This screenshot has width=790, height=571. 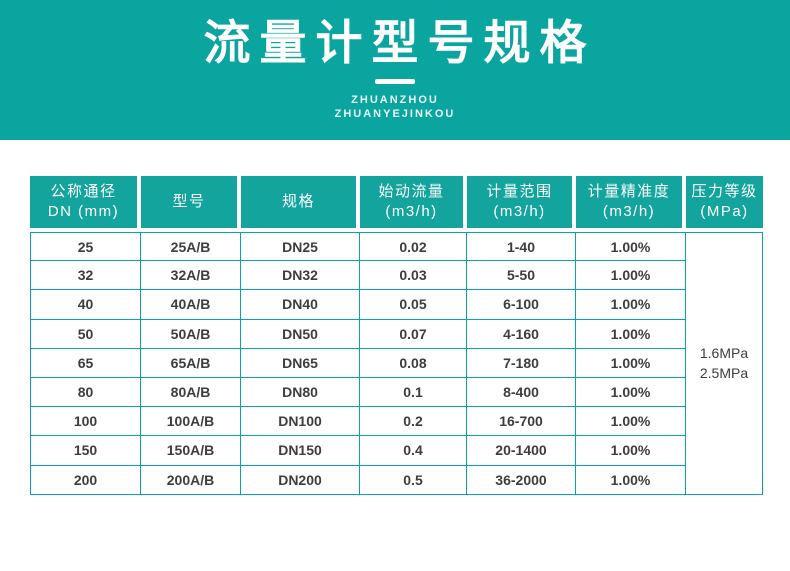 What do you see at coordinates (85, 451) in the screenshot?
I see `table-cell: 150` at bounding box center [85, 451].